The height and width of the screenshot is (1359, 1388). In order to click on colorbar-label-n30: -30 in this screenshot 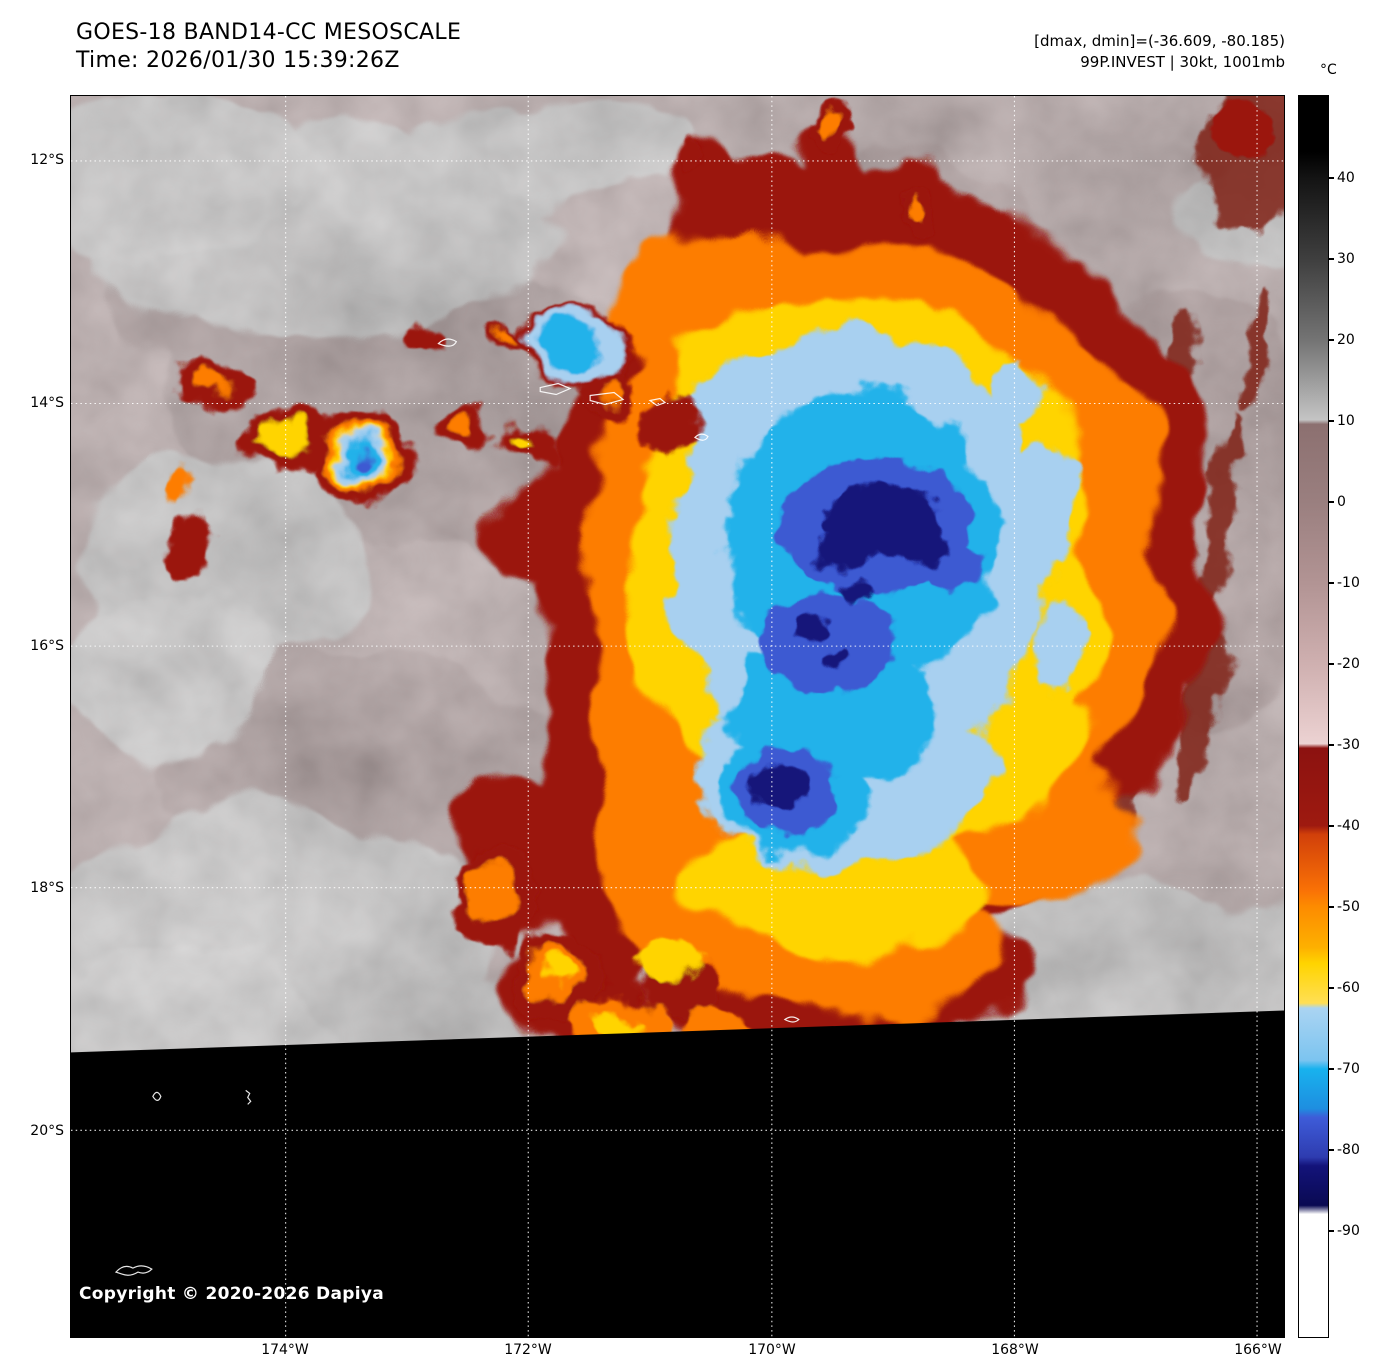, I will do `click(1348, 745)`.